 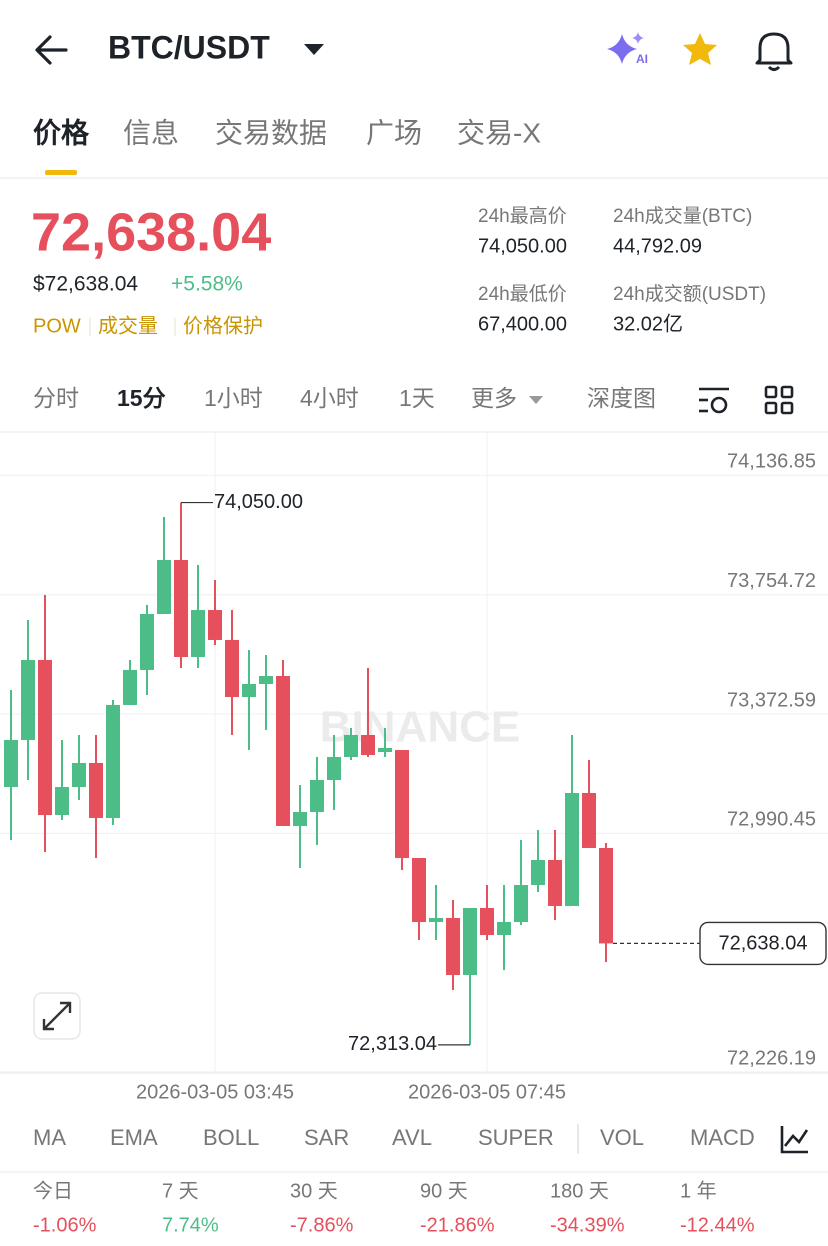 What do you see at coordinates (189, 47) in the screenshot?
I see `pair-title: BTC/USDT` at bounding box center [189, 47].